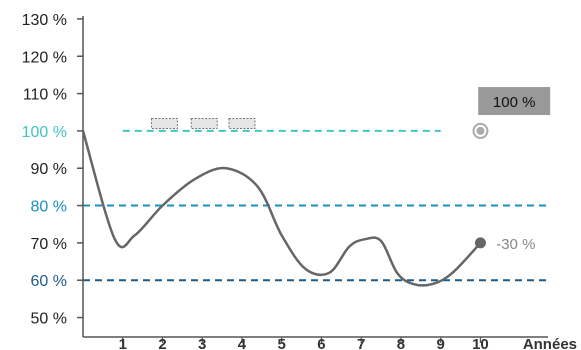 This screenshot has height=350, width=581. Describe the element at coordinates (162, 343) in the screenshot. I see `x-tick-label: 2` at that location.